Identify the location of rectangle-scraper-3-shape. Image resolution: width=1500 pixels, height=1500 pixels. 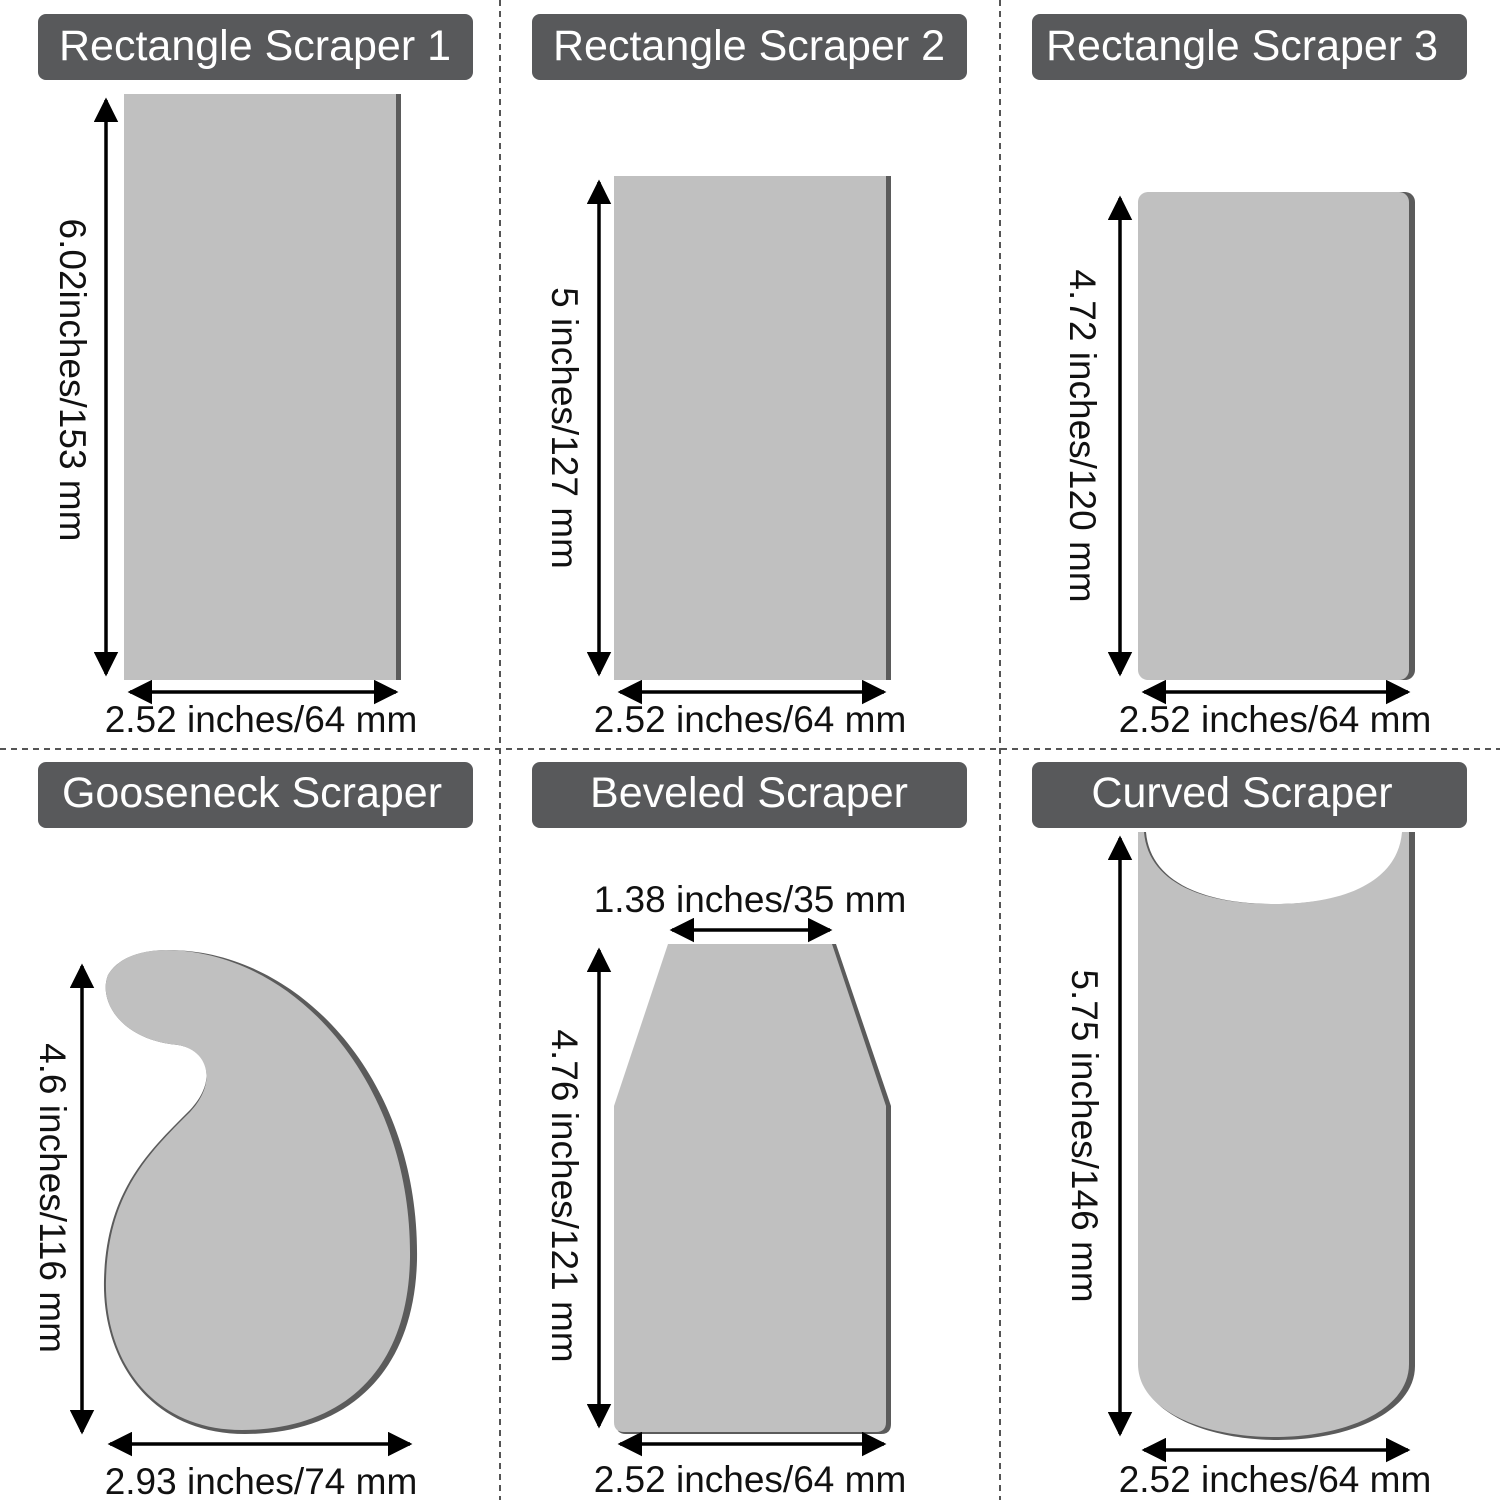
(1273, 436).